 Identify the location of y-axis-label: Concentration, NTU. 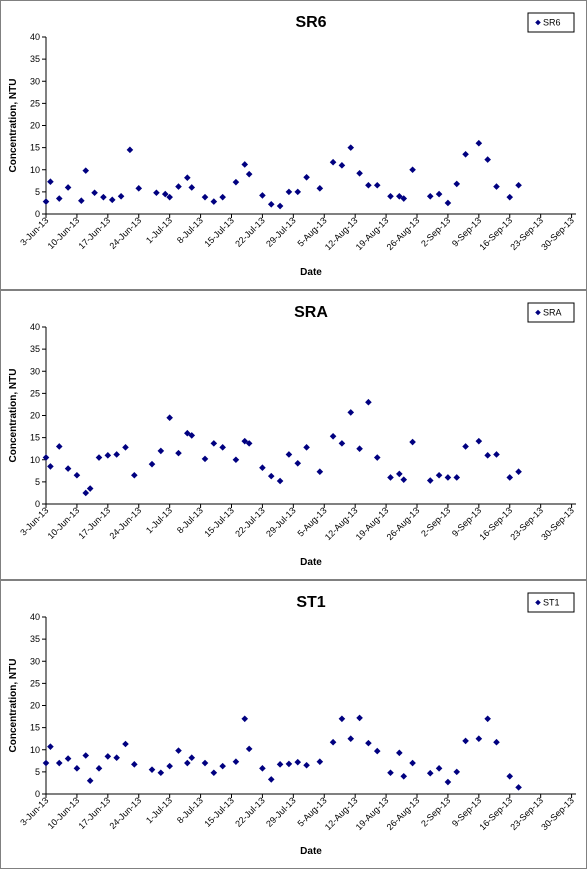
(13, 706).